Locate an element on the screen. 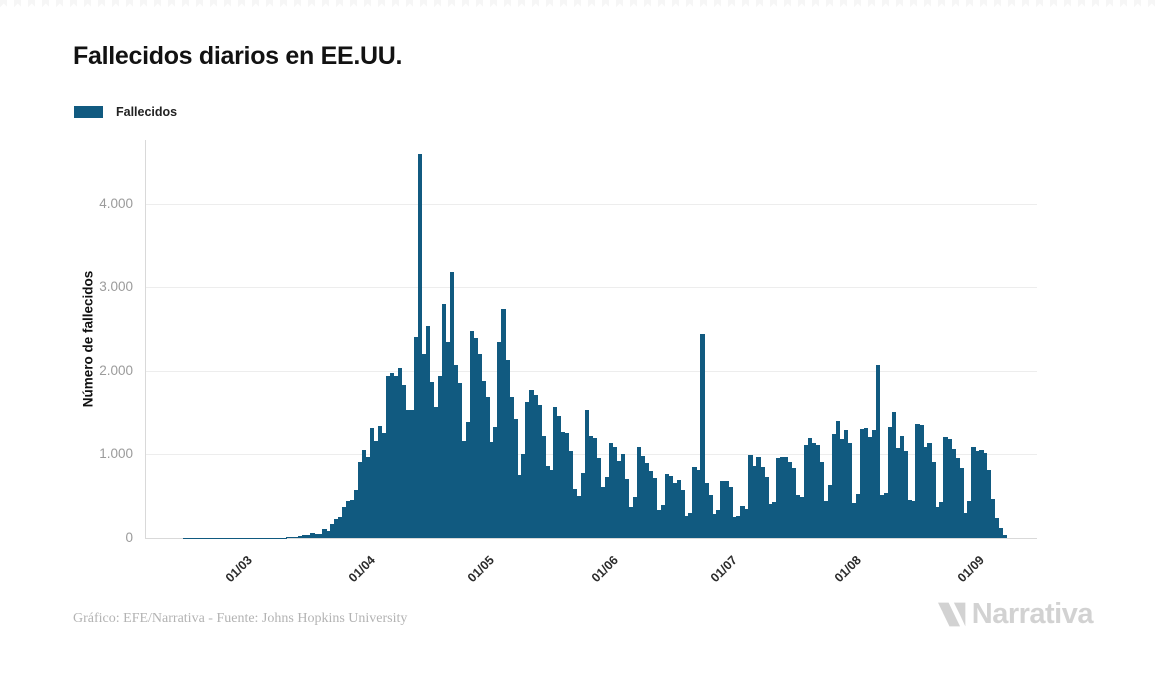 The width and height of the screenshot is (1157, 674). legend: Fallecidos is located at coordinates (125, 112).